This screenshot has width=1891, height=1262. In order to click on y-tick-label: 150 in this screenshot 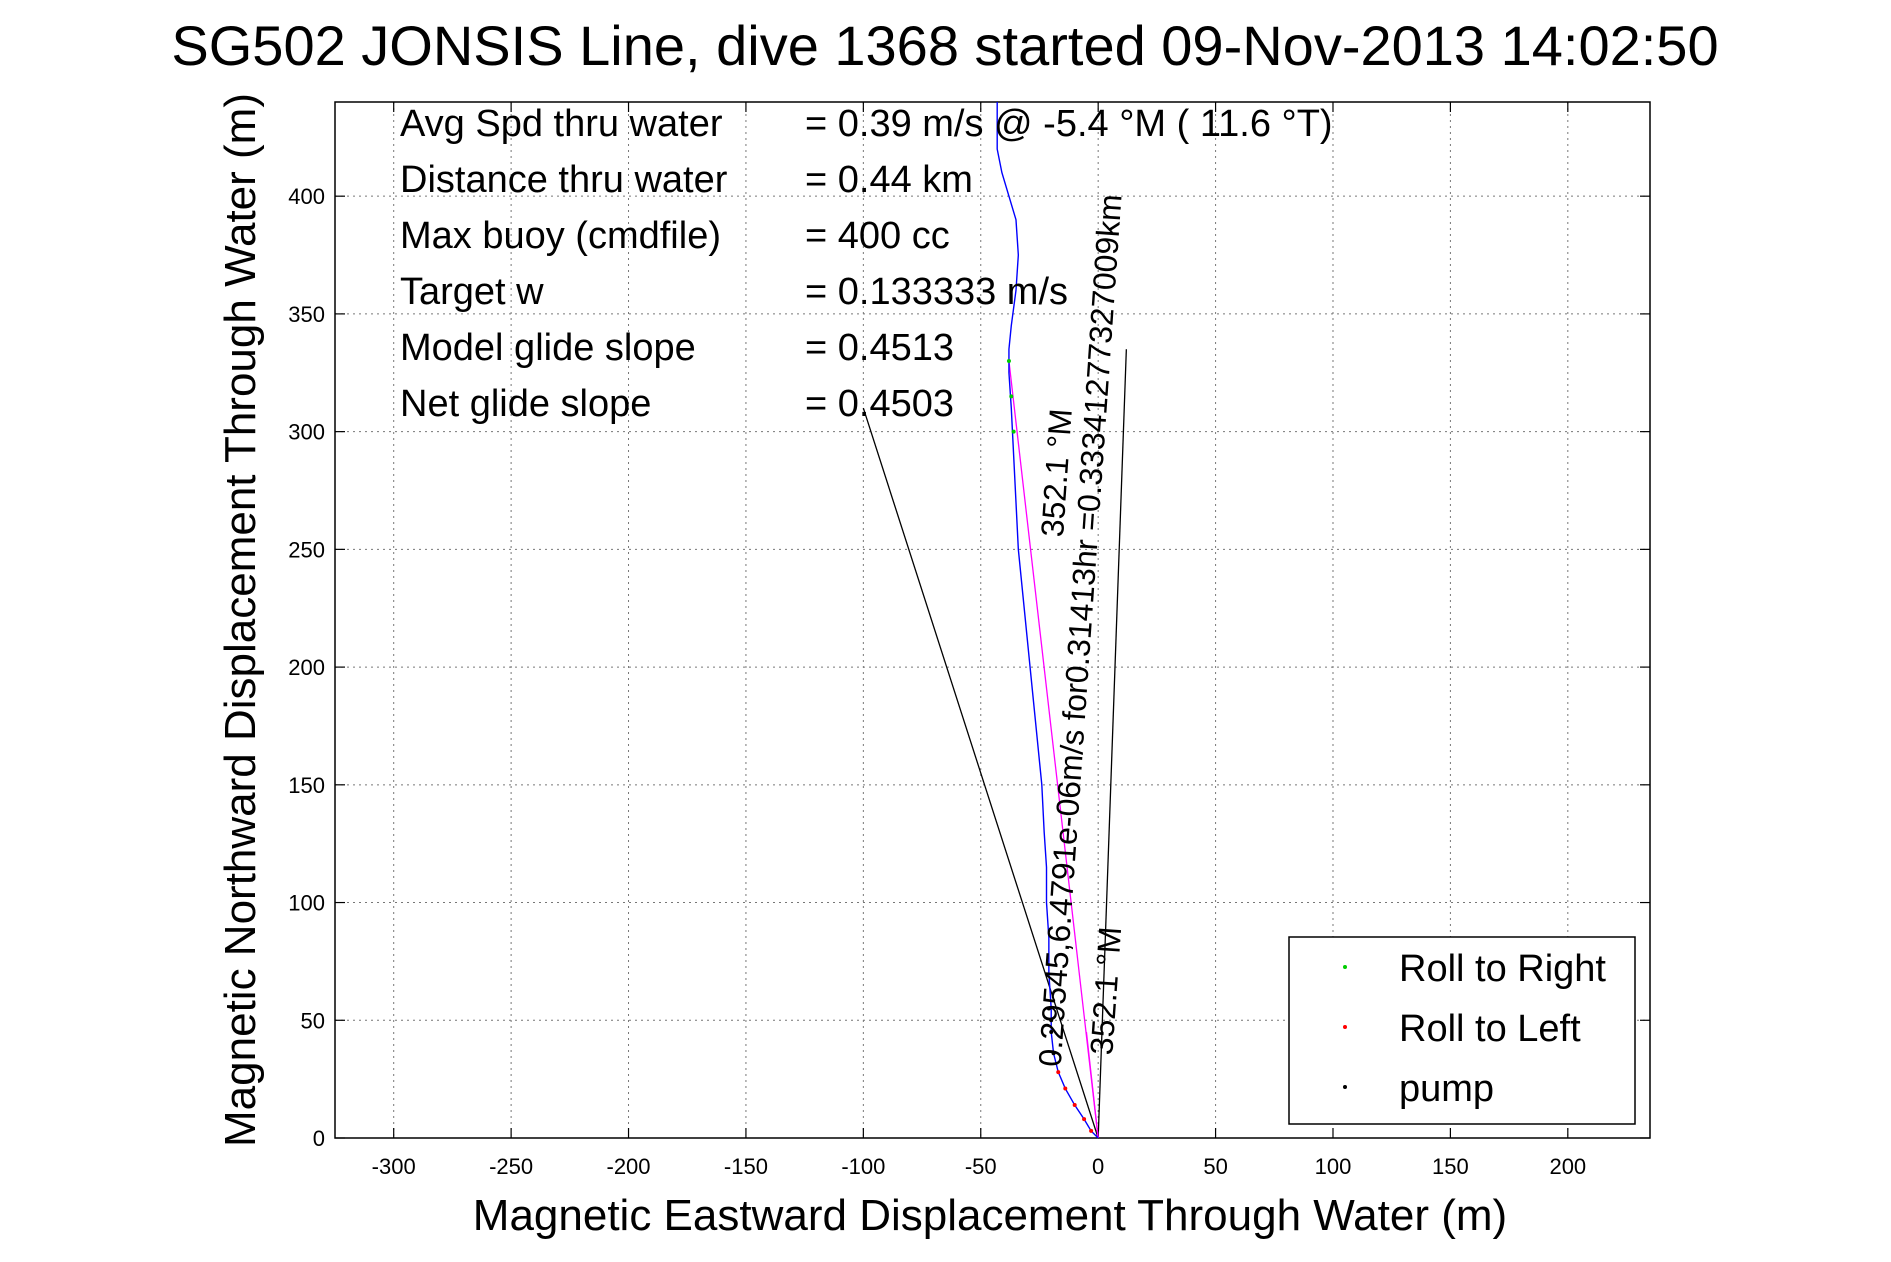, I will do `click(306, 785)`.